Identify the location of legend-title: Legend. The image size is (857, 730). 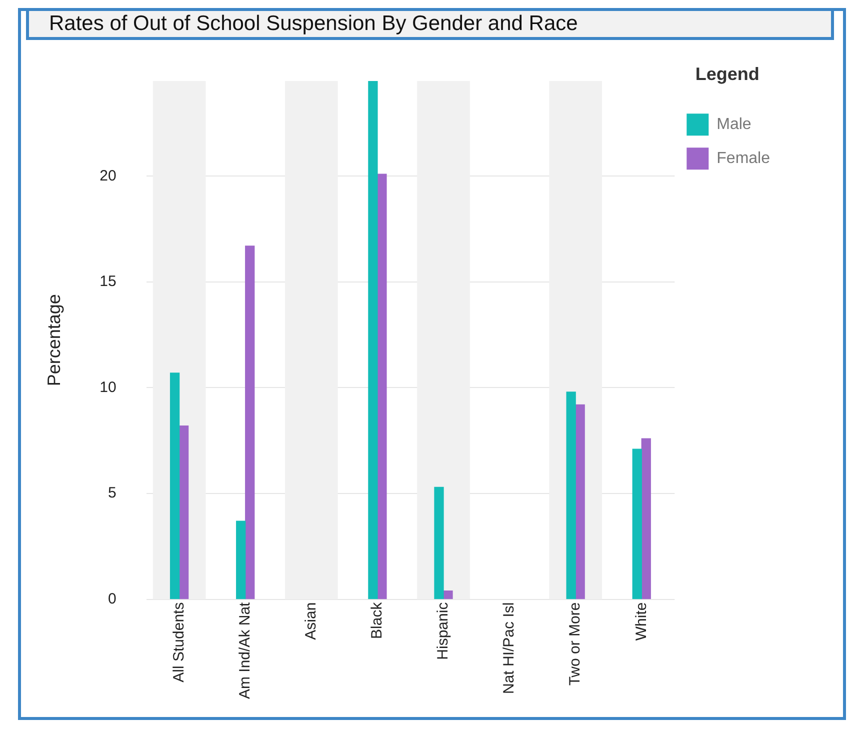
(727, 74).